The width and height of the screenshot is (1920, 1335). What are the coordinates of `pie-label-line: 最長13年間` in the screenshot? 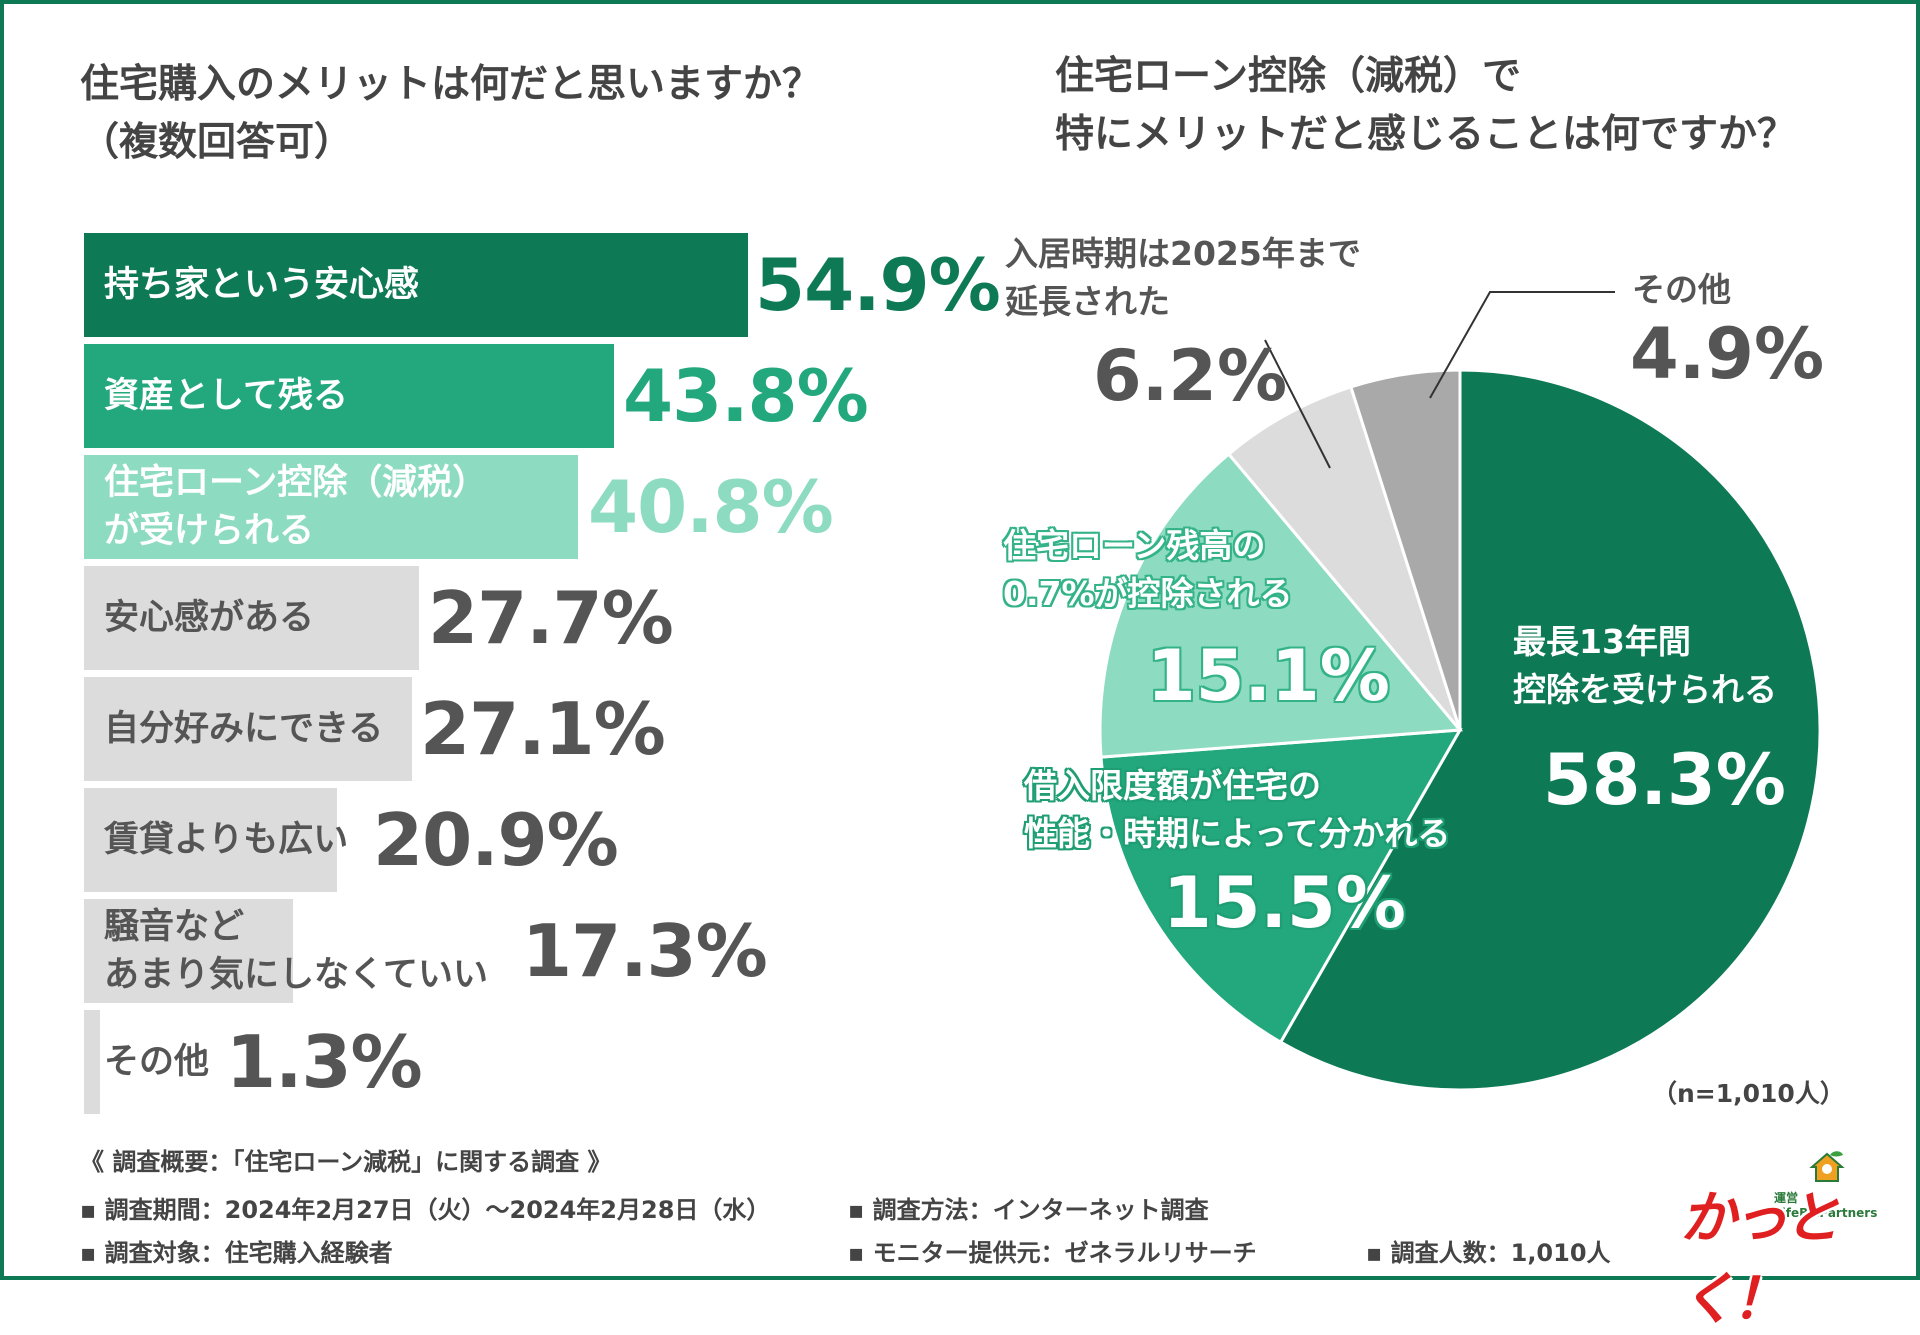 It's located at (1602, 641).